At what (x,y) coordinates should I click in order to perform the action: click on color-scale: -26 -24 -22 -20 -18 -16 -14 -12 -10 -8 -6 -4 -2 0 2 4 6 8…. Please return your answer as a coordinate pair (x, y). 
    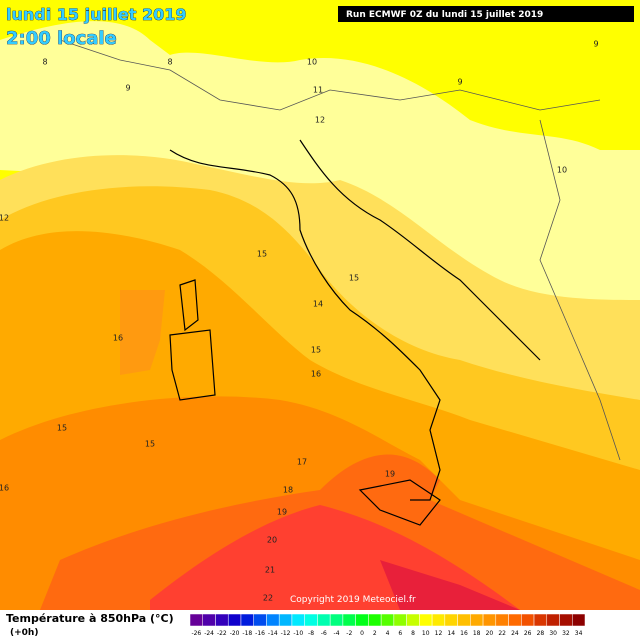
    Looking at the image, I should click on (387, 625).